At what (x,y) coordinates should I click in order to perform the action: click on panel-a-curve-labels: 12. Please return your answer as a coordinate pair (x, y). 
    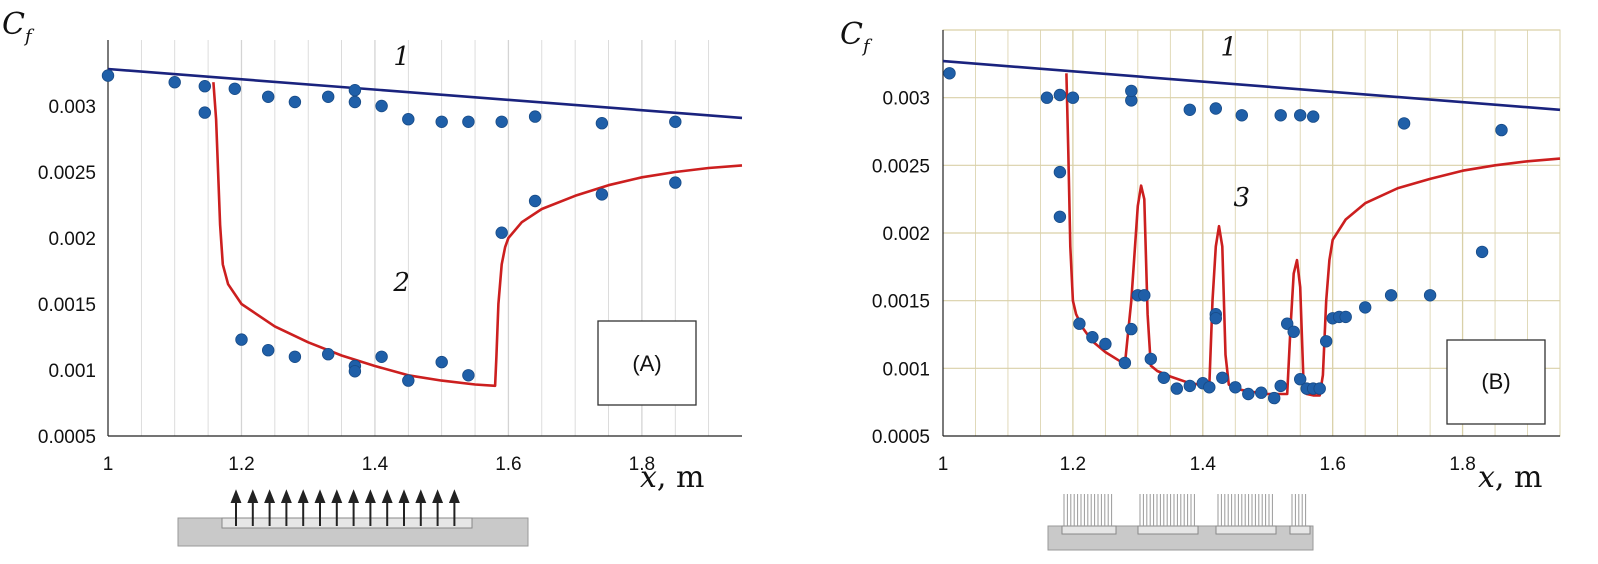
    Looking at the image, I should click on (401, 170).